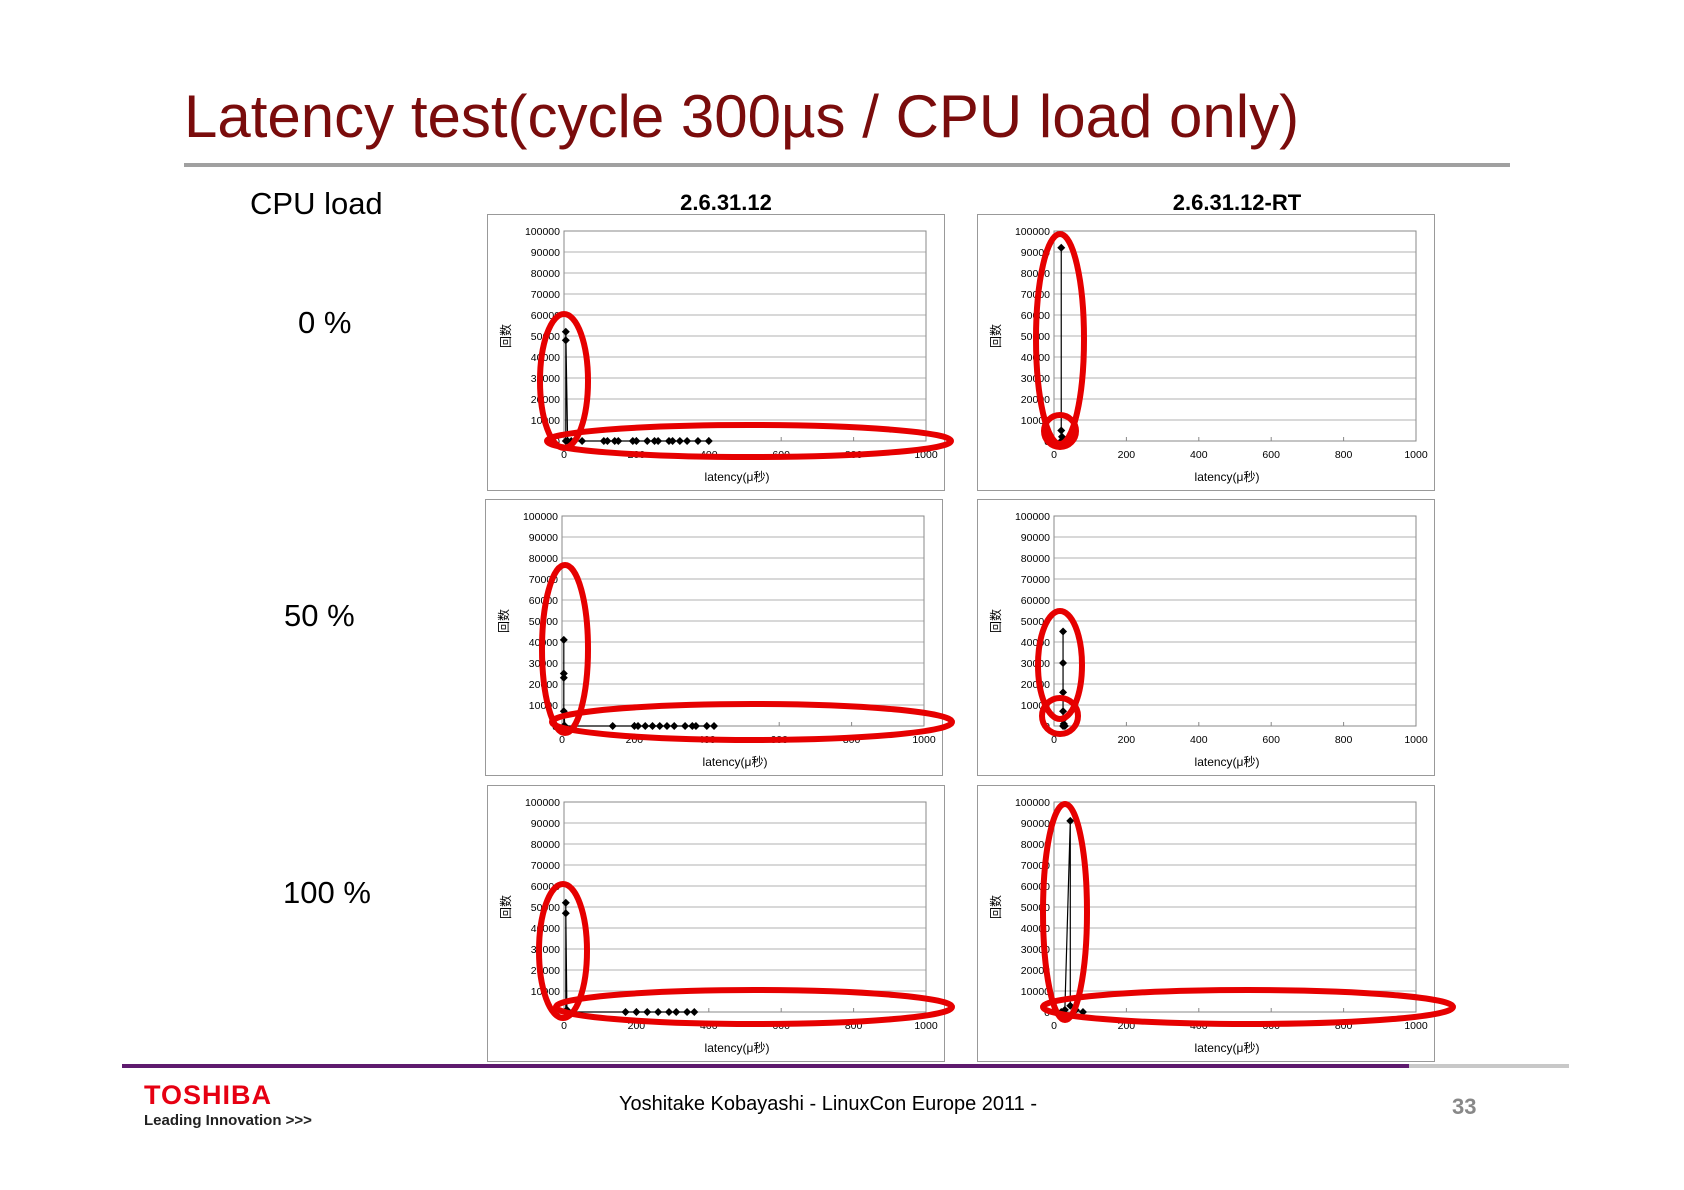 The height and width of the screenshot is (1190, 1684). I want to click on column-header-standard: 2.6.31.12, so click(726, 202).